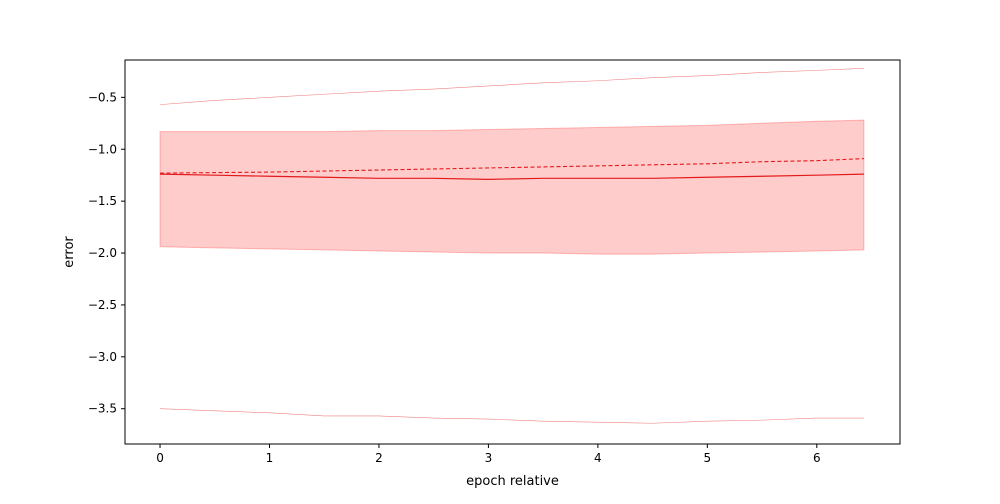 The image size is (1000, 504). What do you see at coordinates (598, 458) in the screenshot?
I see `x-tick-label: 4` at bounding box center [598, 458].